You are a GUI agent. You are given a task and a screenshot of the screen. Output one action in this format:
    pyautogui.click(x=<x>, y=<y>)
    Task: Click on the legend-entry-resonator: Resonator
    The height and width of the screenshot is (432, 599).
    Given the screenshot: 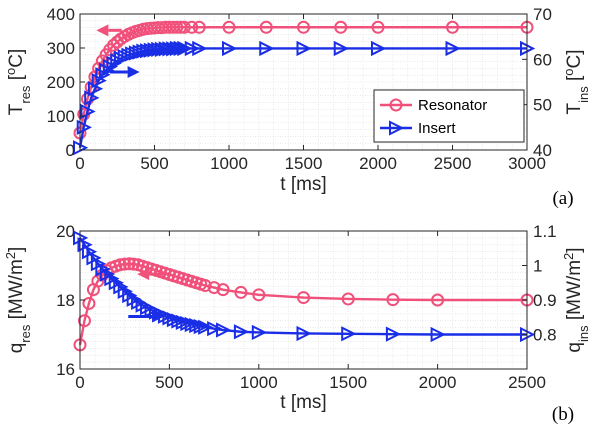 What is the action you would take?
    pyautogui.click(x=452, y=105)
    